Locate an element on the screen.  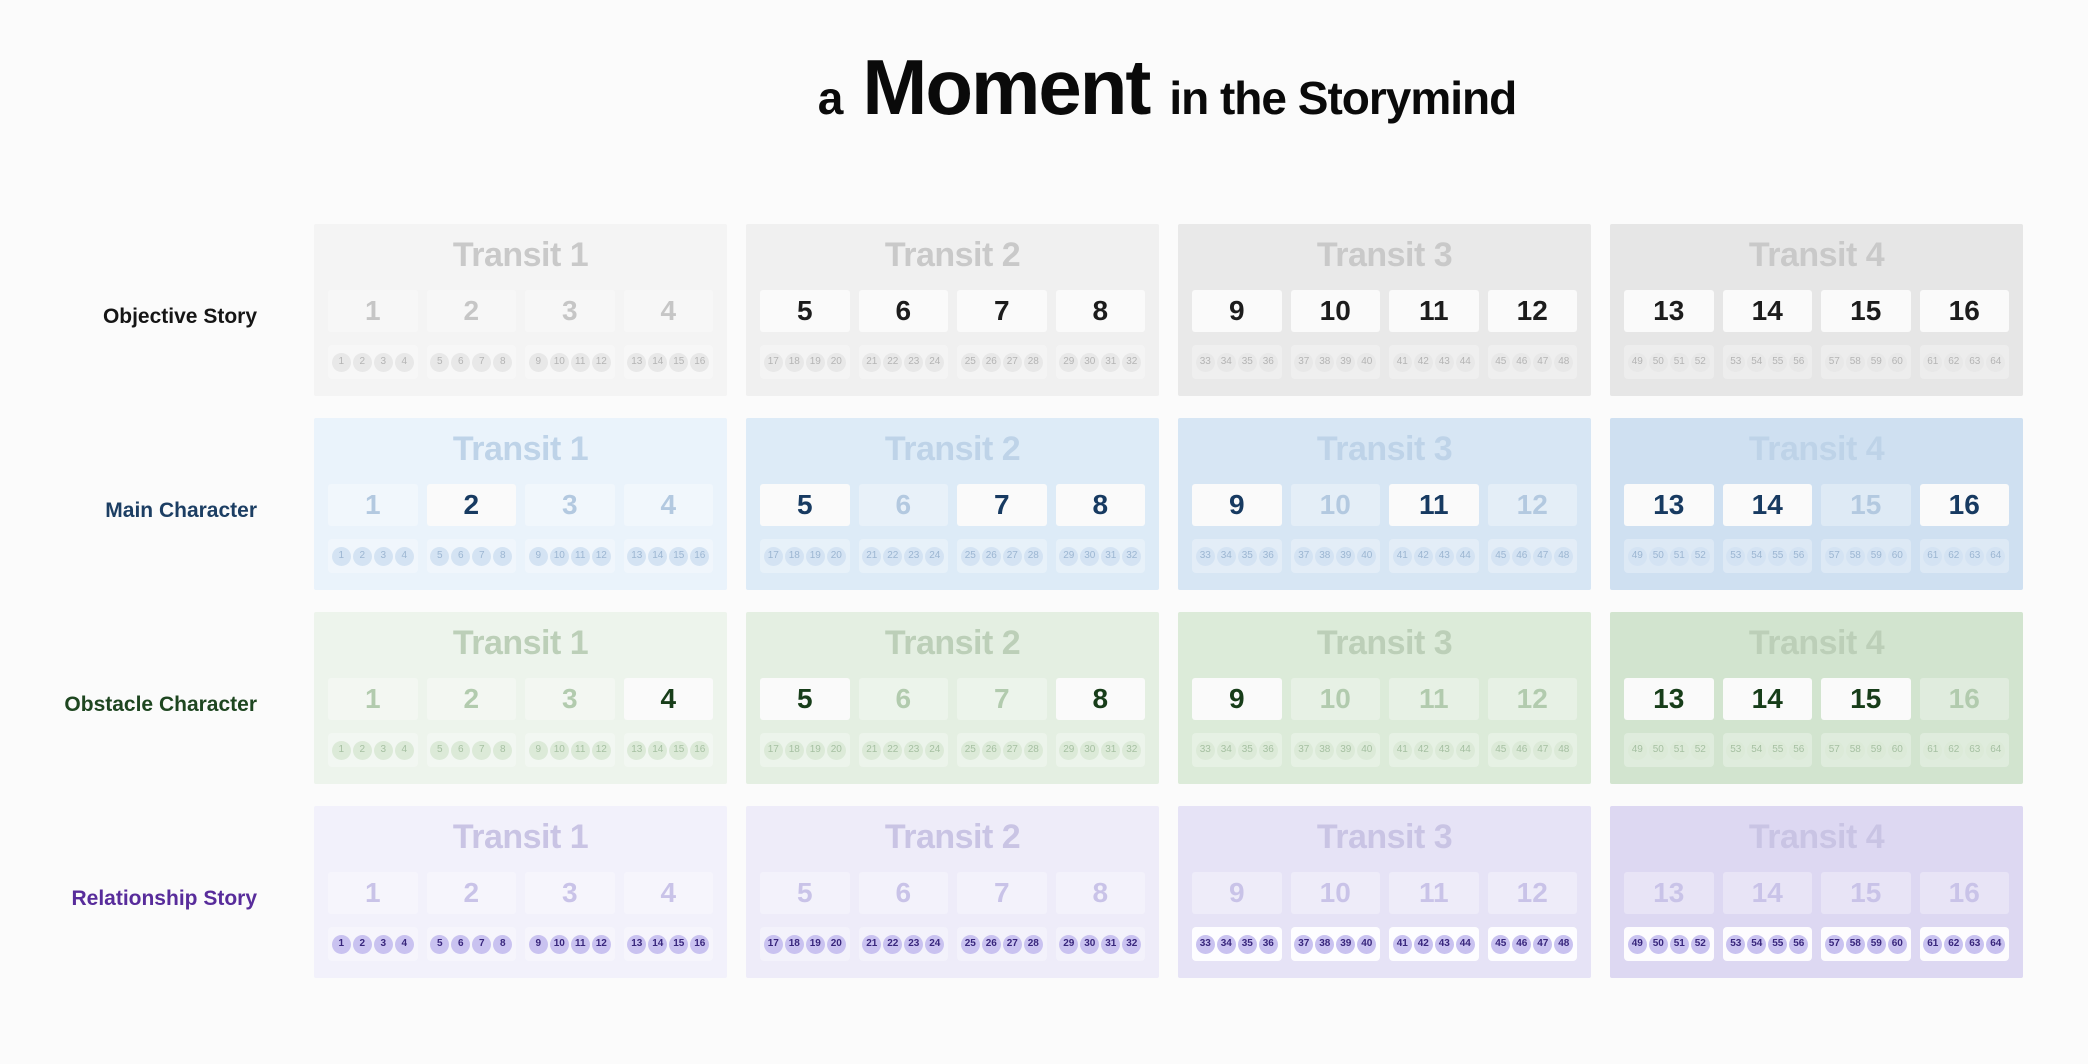
beat-chip-main-character-51: 51 is located at coordinates (1679, 556).